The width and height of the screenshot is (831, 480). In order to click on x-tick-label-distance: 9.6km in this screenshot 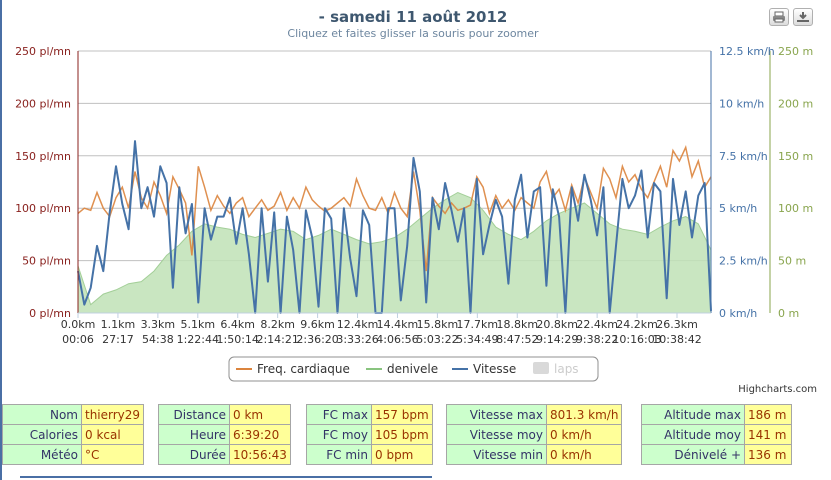, I will do `click(317, 324)`.